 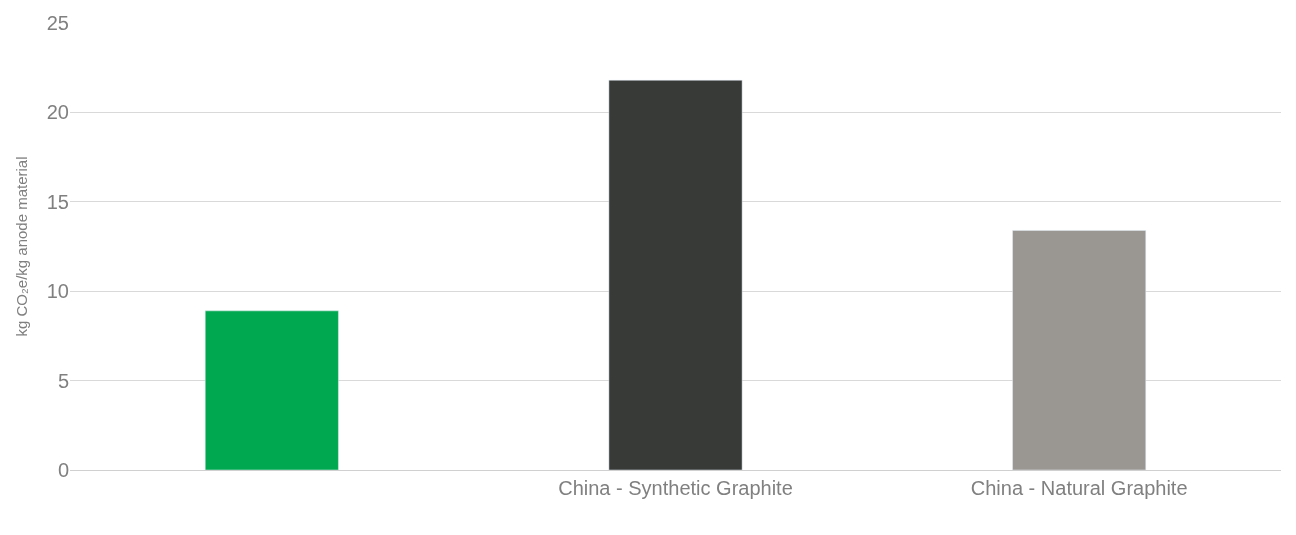 What do you see at coordinates (675, 488) in the screenshot?
I see `x-tick-label: China - Synthetic Graphite` at bounding box center [675, 488].